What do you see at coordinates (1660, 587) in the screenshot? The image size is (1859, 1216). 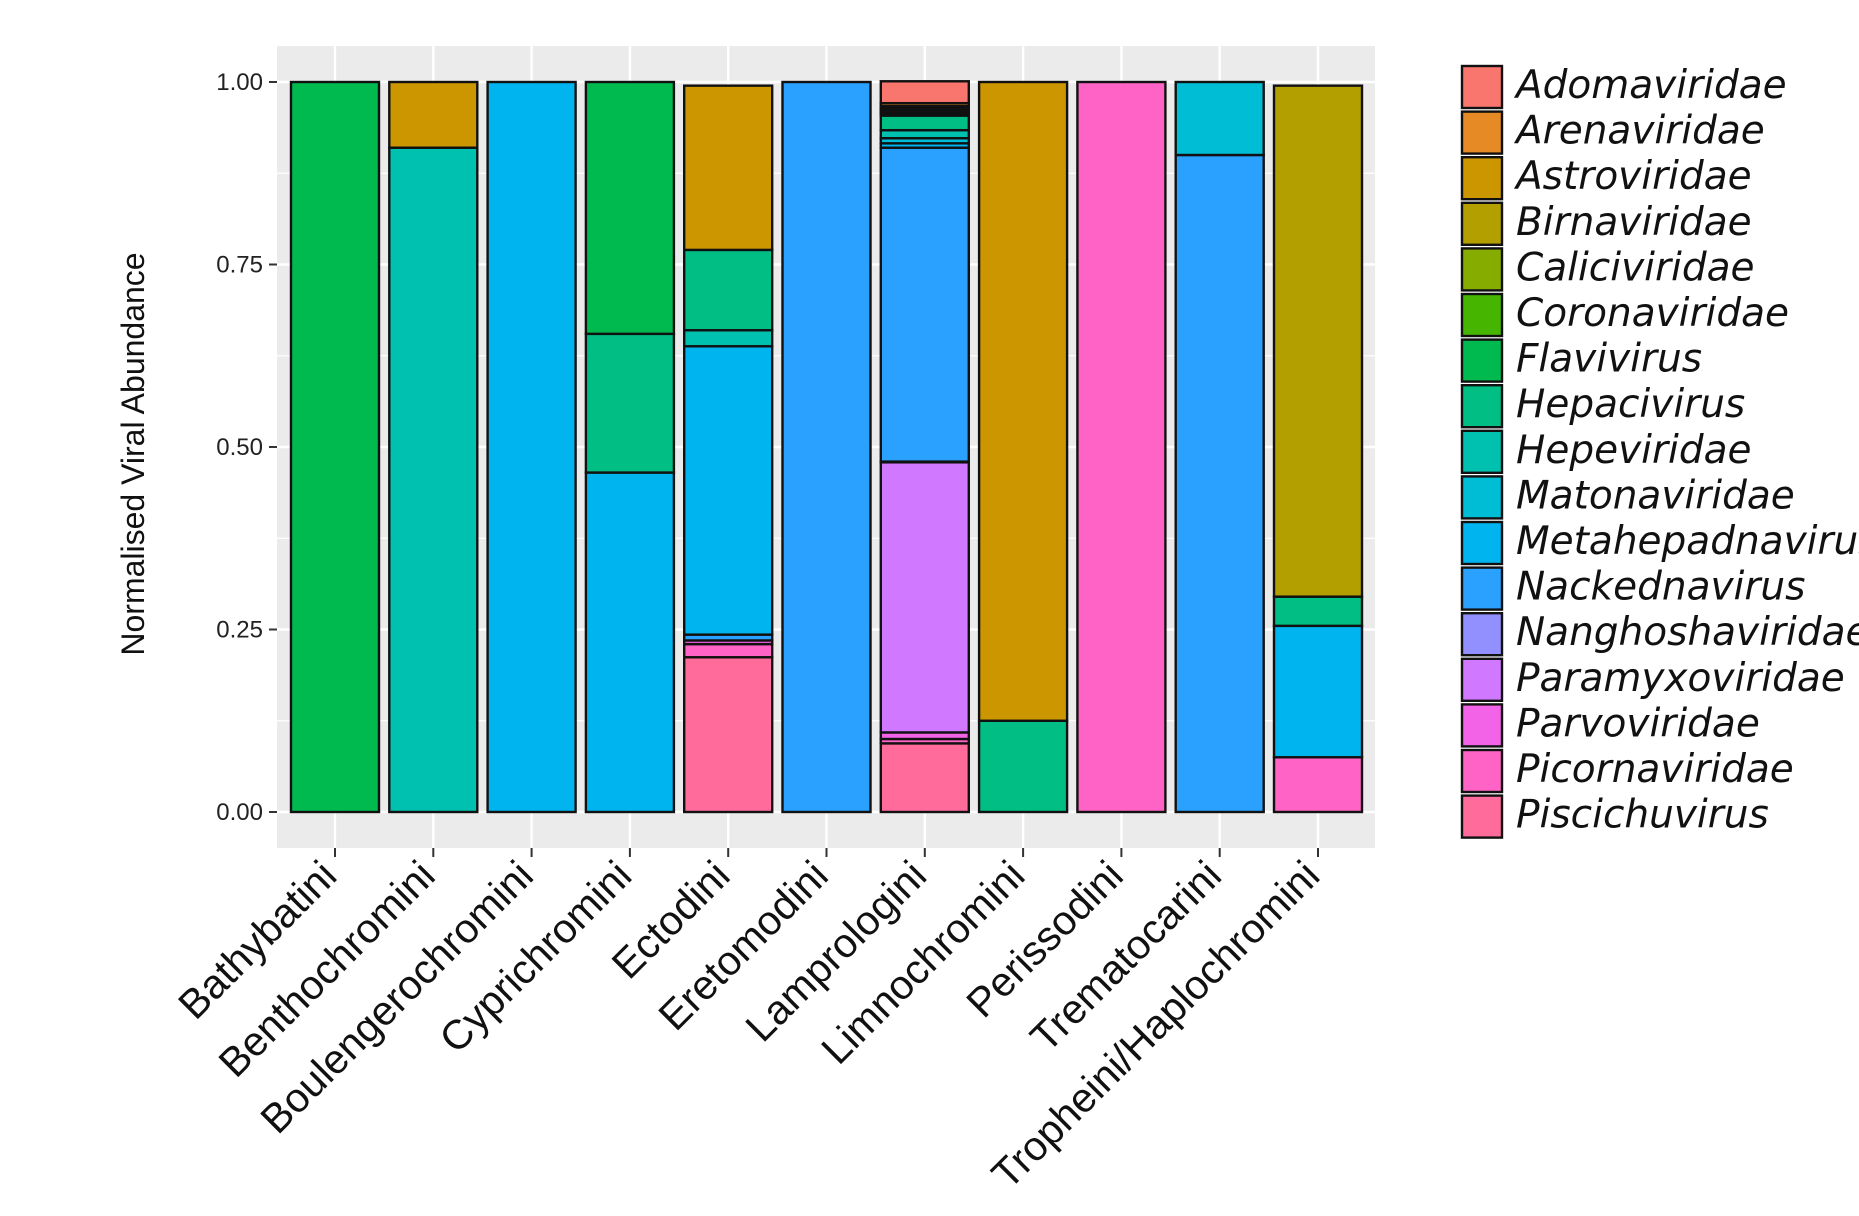 I see `legend-label: Nackednavirus` at bounding box center [1660, 587].